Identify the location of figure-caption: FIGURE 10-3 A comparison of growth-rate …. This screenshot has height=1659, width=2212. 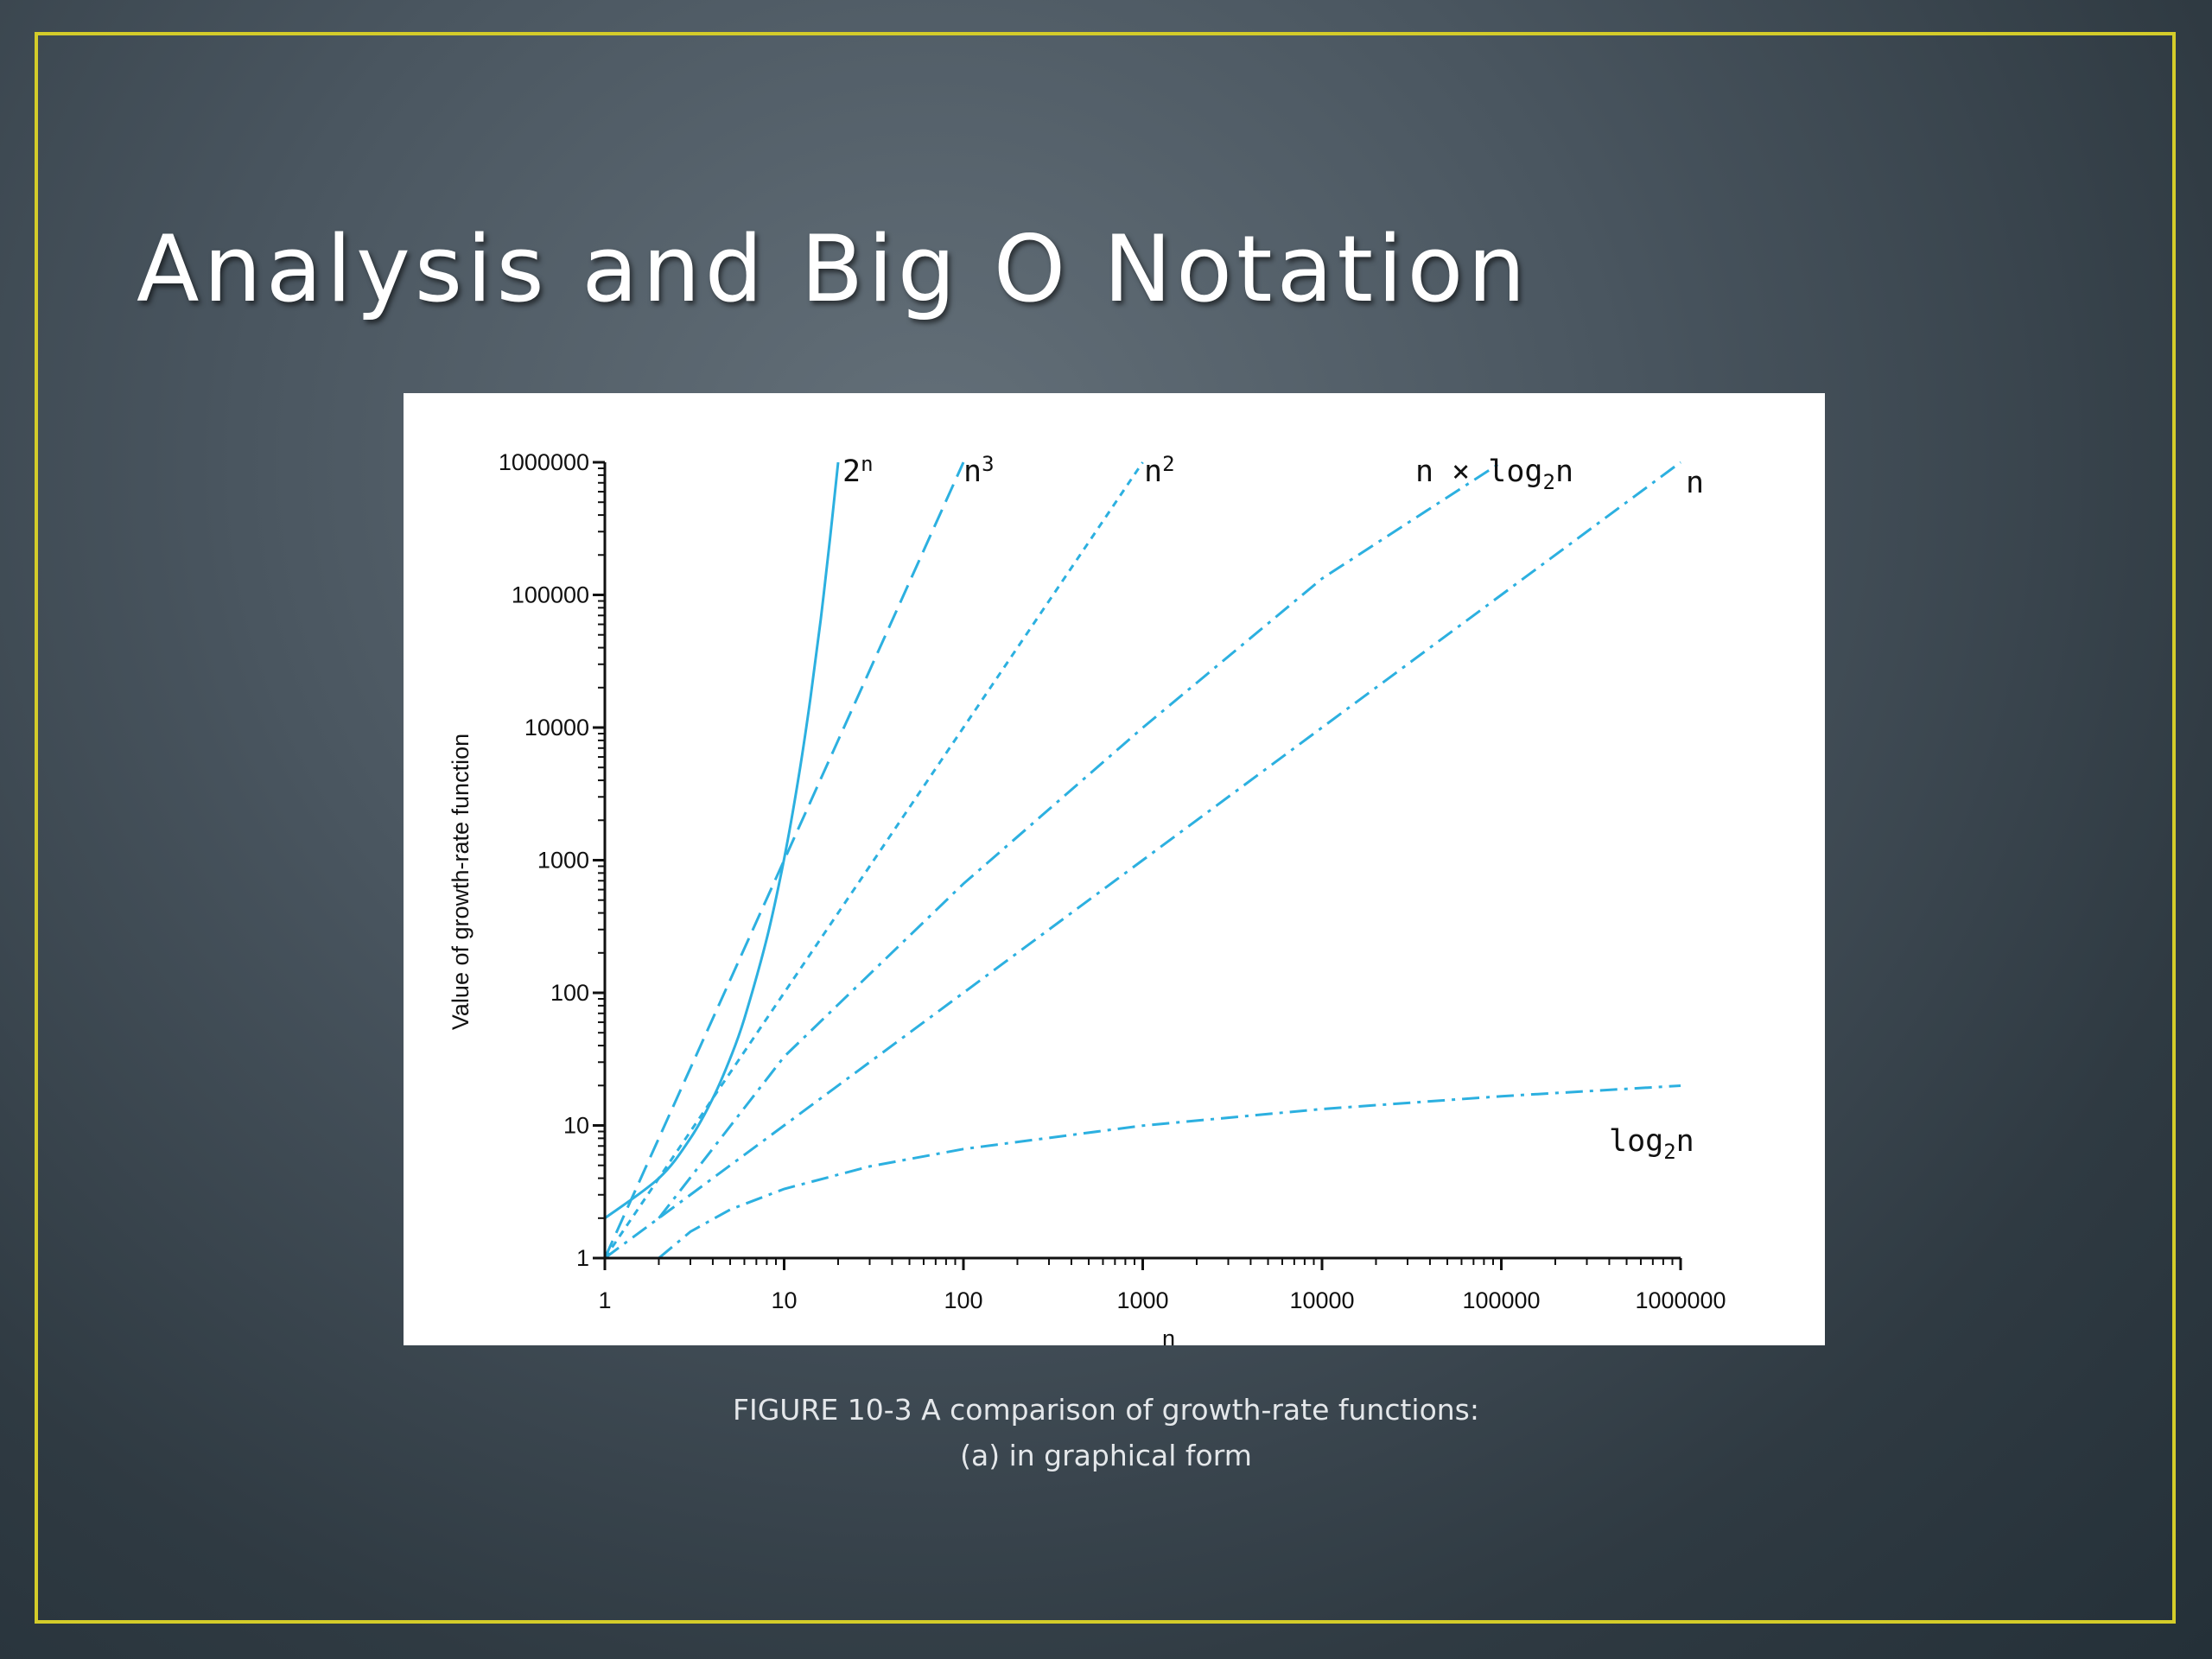
(1106, 1432).